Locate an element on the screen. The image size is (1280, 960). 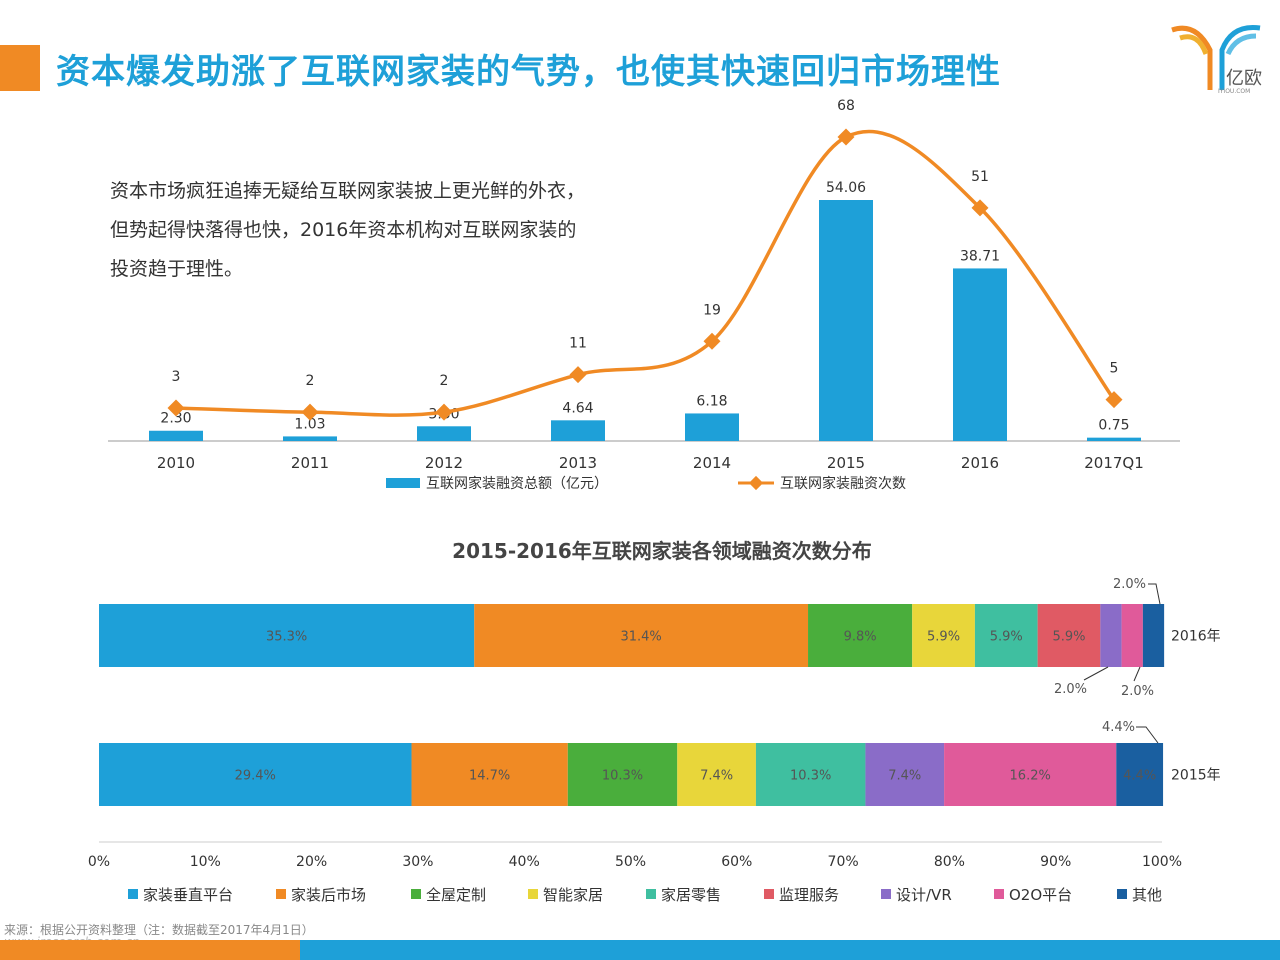
legend-label: 全屋定制 is located at coordinates (456, 895).